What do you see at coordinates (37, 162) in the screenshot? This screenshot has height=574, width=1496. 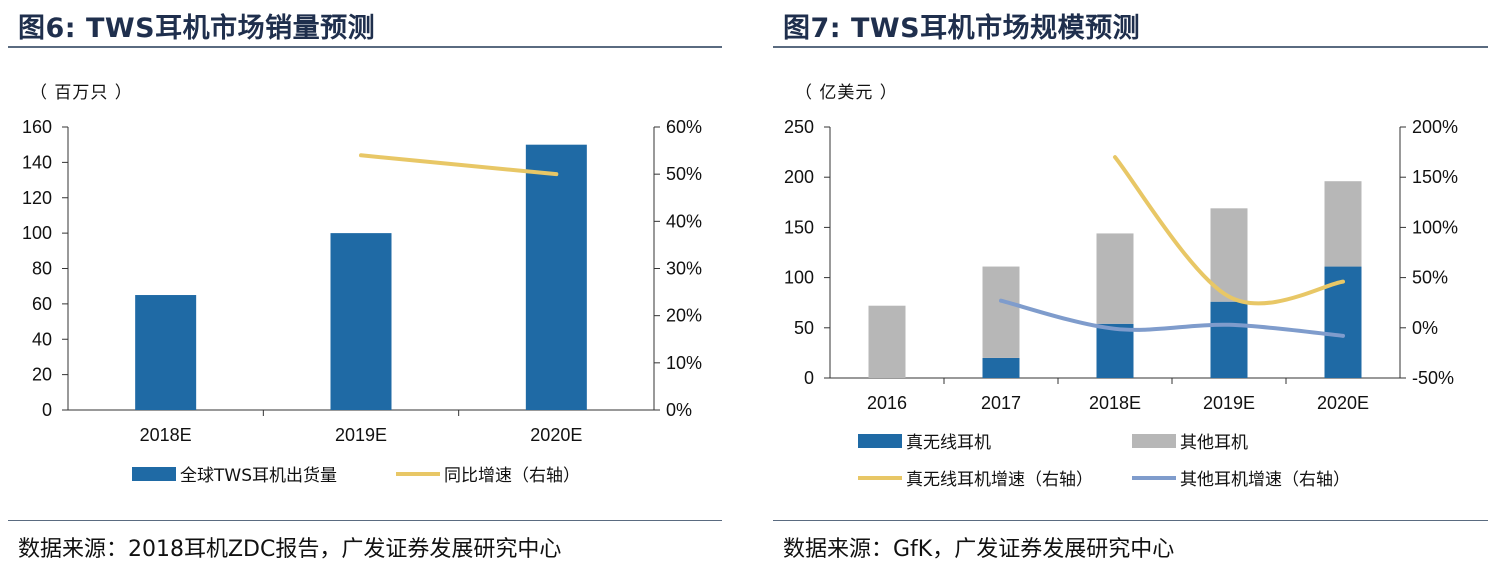 I see `left-y-tick-label: 140` at bounding box center [37, 162].